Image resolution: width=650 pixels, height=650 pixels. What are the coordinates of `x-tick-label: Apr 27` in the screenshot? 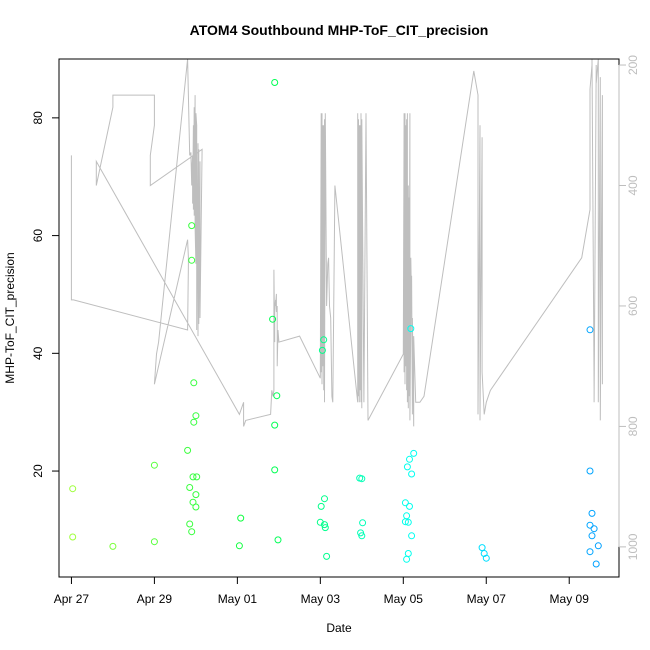 It's located at (72, 599).